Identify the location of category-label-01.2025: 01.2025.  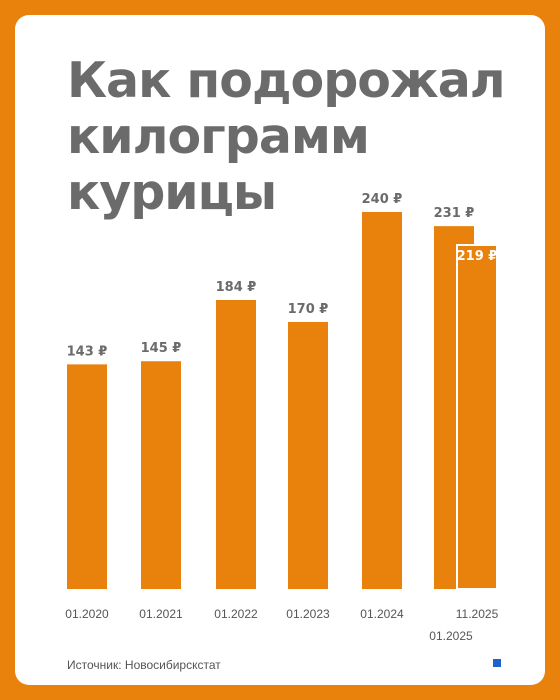
(451, 636).